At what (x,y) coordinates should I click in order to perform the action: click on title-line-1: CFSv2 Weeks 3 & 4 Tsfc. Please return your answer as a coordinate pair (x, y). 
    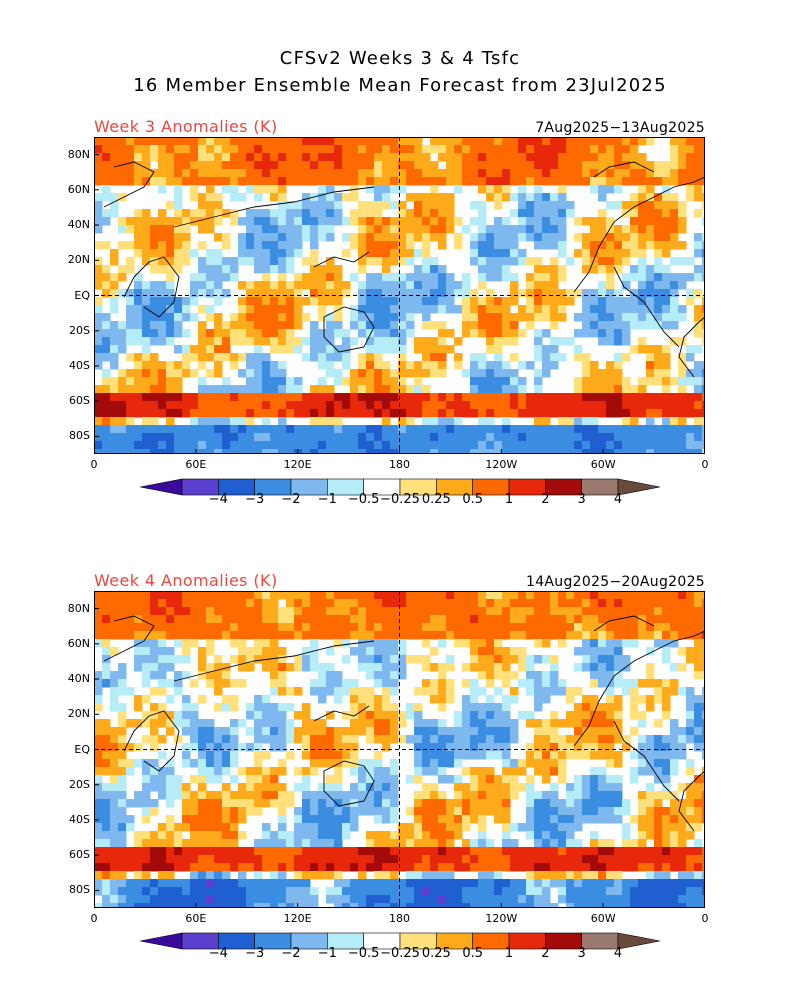
    Looking at the image, I should click on (400, 58).